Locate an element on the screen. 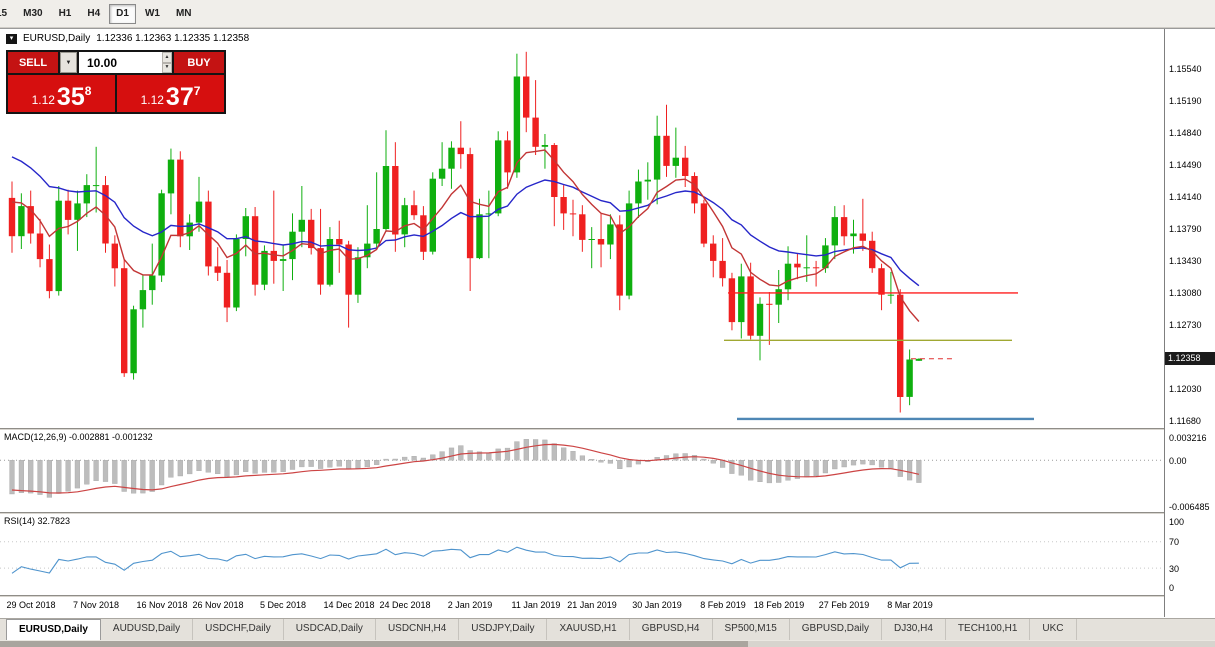 The image size is (1215, 647). time-axis-label: 8 Feb 2019 is located at coordinates (723, 605).